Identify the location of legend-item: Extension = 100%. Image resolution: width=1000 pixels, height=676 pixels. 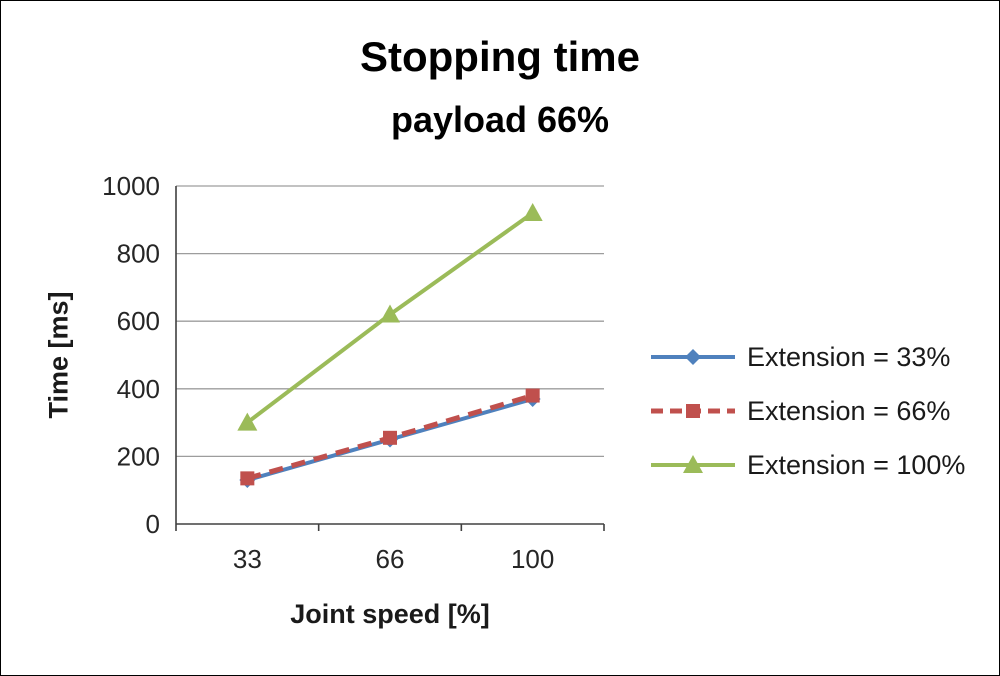
(807, 464).